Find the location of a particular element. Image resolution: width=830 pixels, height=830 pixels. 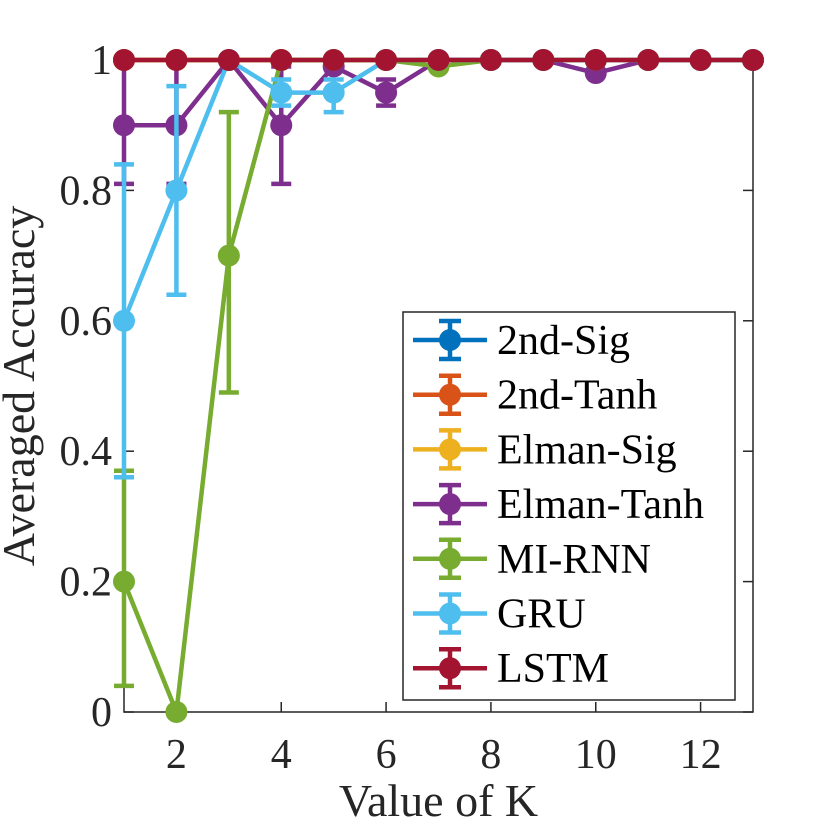

series-lstm is located at coordinates (438, 60).